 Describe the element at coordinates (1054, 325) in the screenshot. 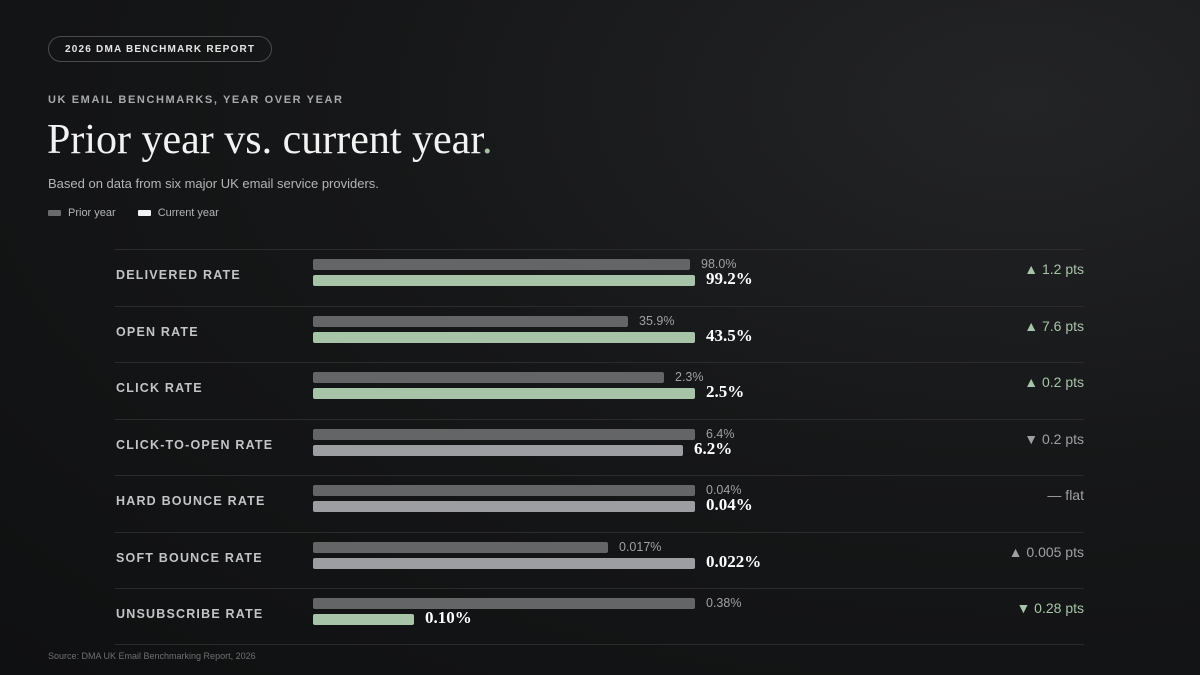

I see `delta-label: ▲ 7.6 pts` at that location.